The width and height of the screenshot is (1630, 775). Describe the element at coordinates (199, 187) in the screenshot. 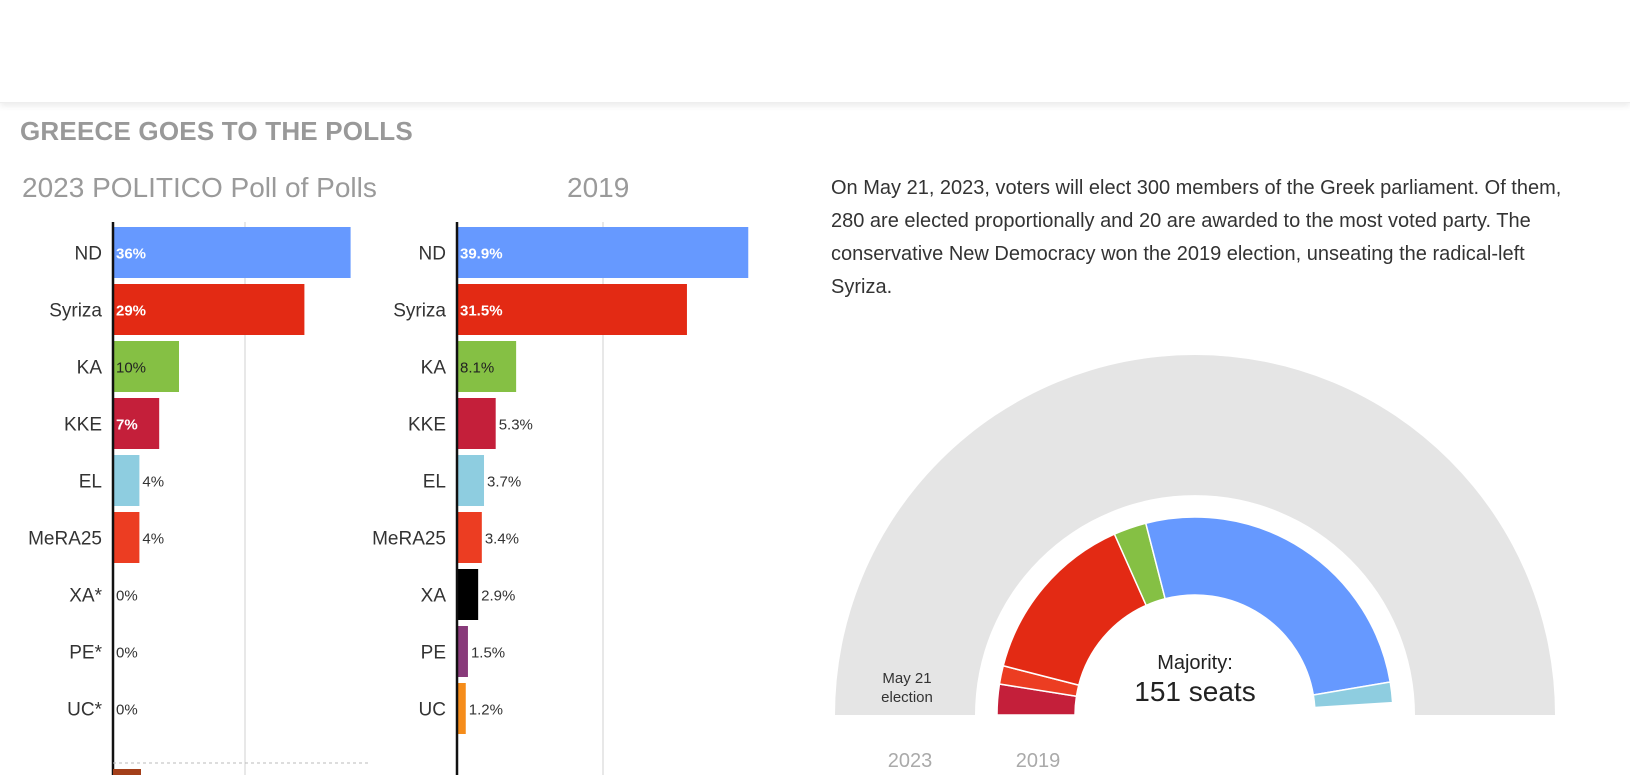

I see `chart-title-2023: 2023 POLITICO Poll of Polls` at that location.